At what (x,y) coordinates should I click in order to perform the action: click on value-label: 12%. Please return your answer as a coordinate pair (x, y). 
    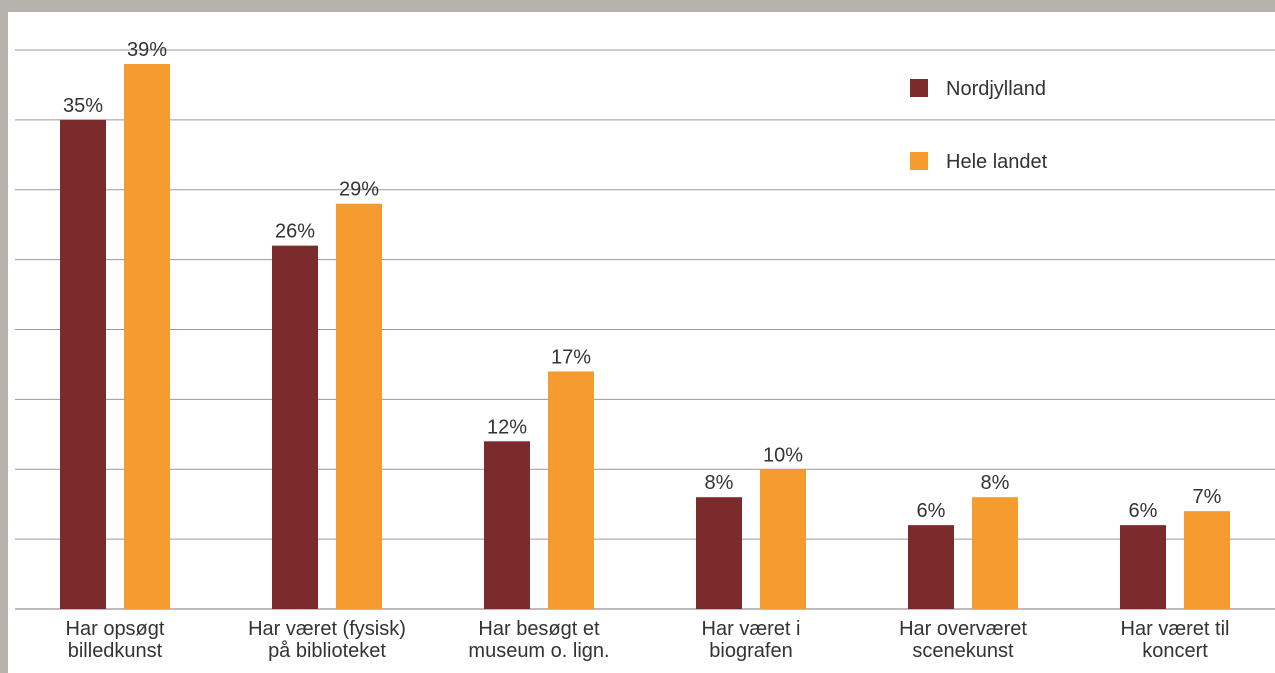
    Looking at the image, I should click on (507, 427).